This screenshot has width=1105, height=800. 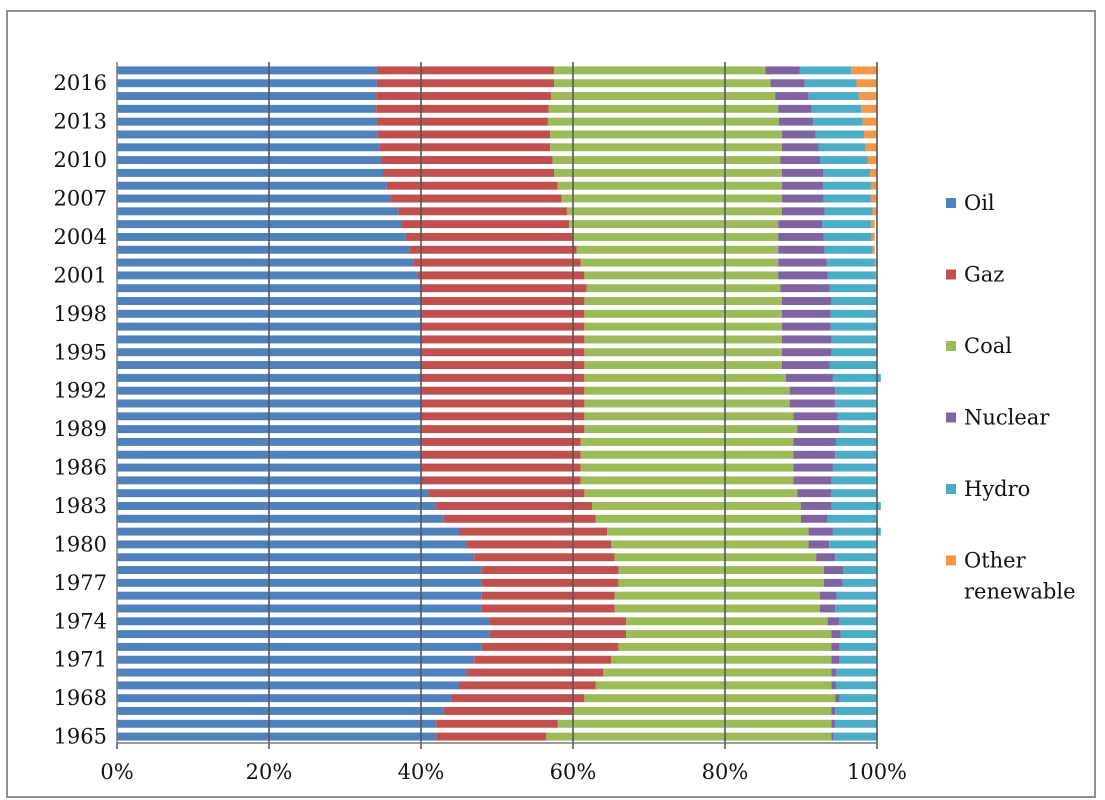 I want to click on bar-segment-coal-2003, so click(x=677, y=249).